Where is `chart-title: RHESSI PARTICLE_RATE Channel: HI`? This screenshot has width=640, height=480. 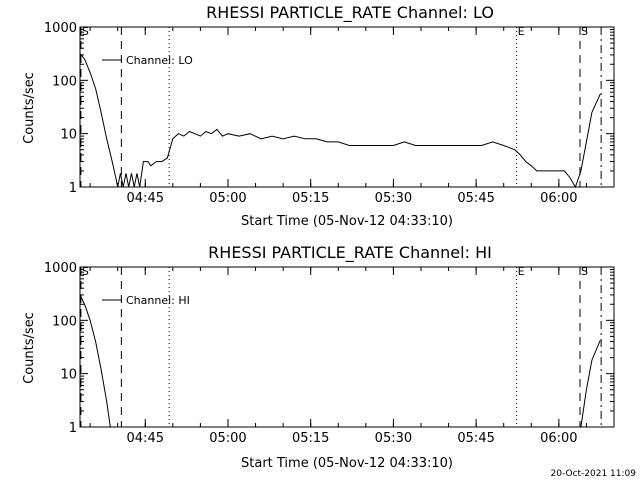
chart-title: RHESSI PARTICLE_RATE Channel: HI is located at coordinates (350, 253).